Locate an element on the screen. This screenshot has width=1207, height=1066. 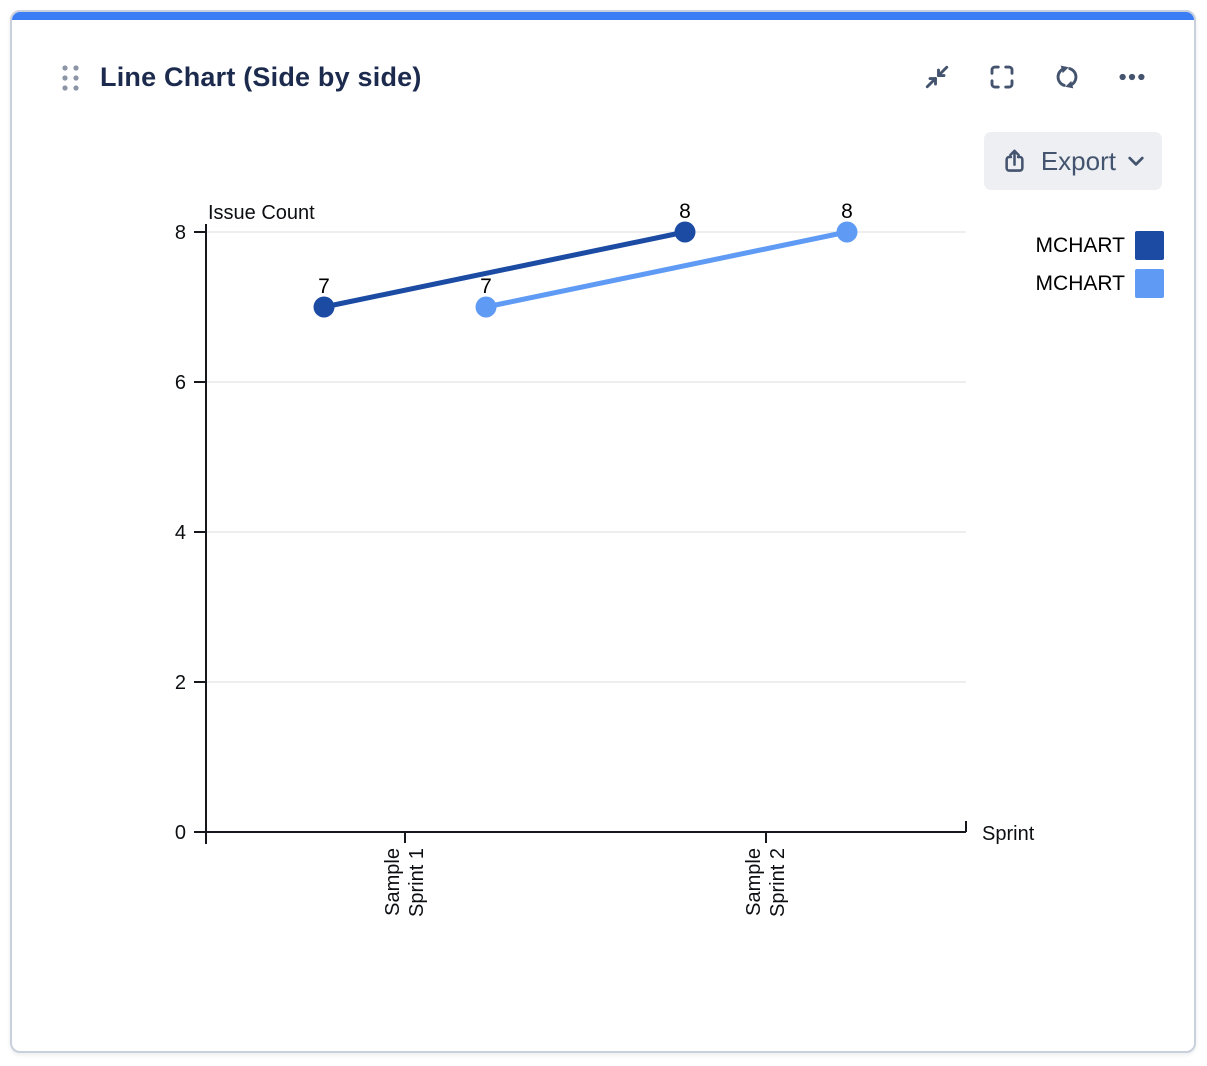
export-icon is located at coordinates (1014, 161).